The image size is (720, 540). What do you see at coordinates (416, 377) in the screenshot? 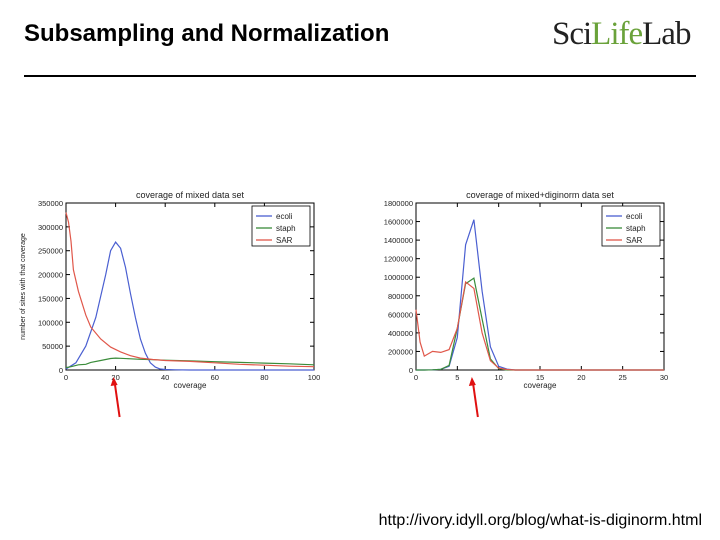
I see `diginorm-xtick-label: 0` at bounding box center [416, 377].